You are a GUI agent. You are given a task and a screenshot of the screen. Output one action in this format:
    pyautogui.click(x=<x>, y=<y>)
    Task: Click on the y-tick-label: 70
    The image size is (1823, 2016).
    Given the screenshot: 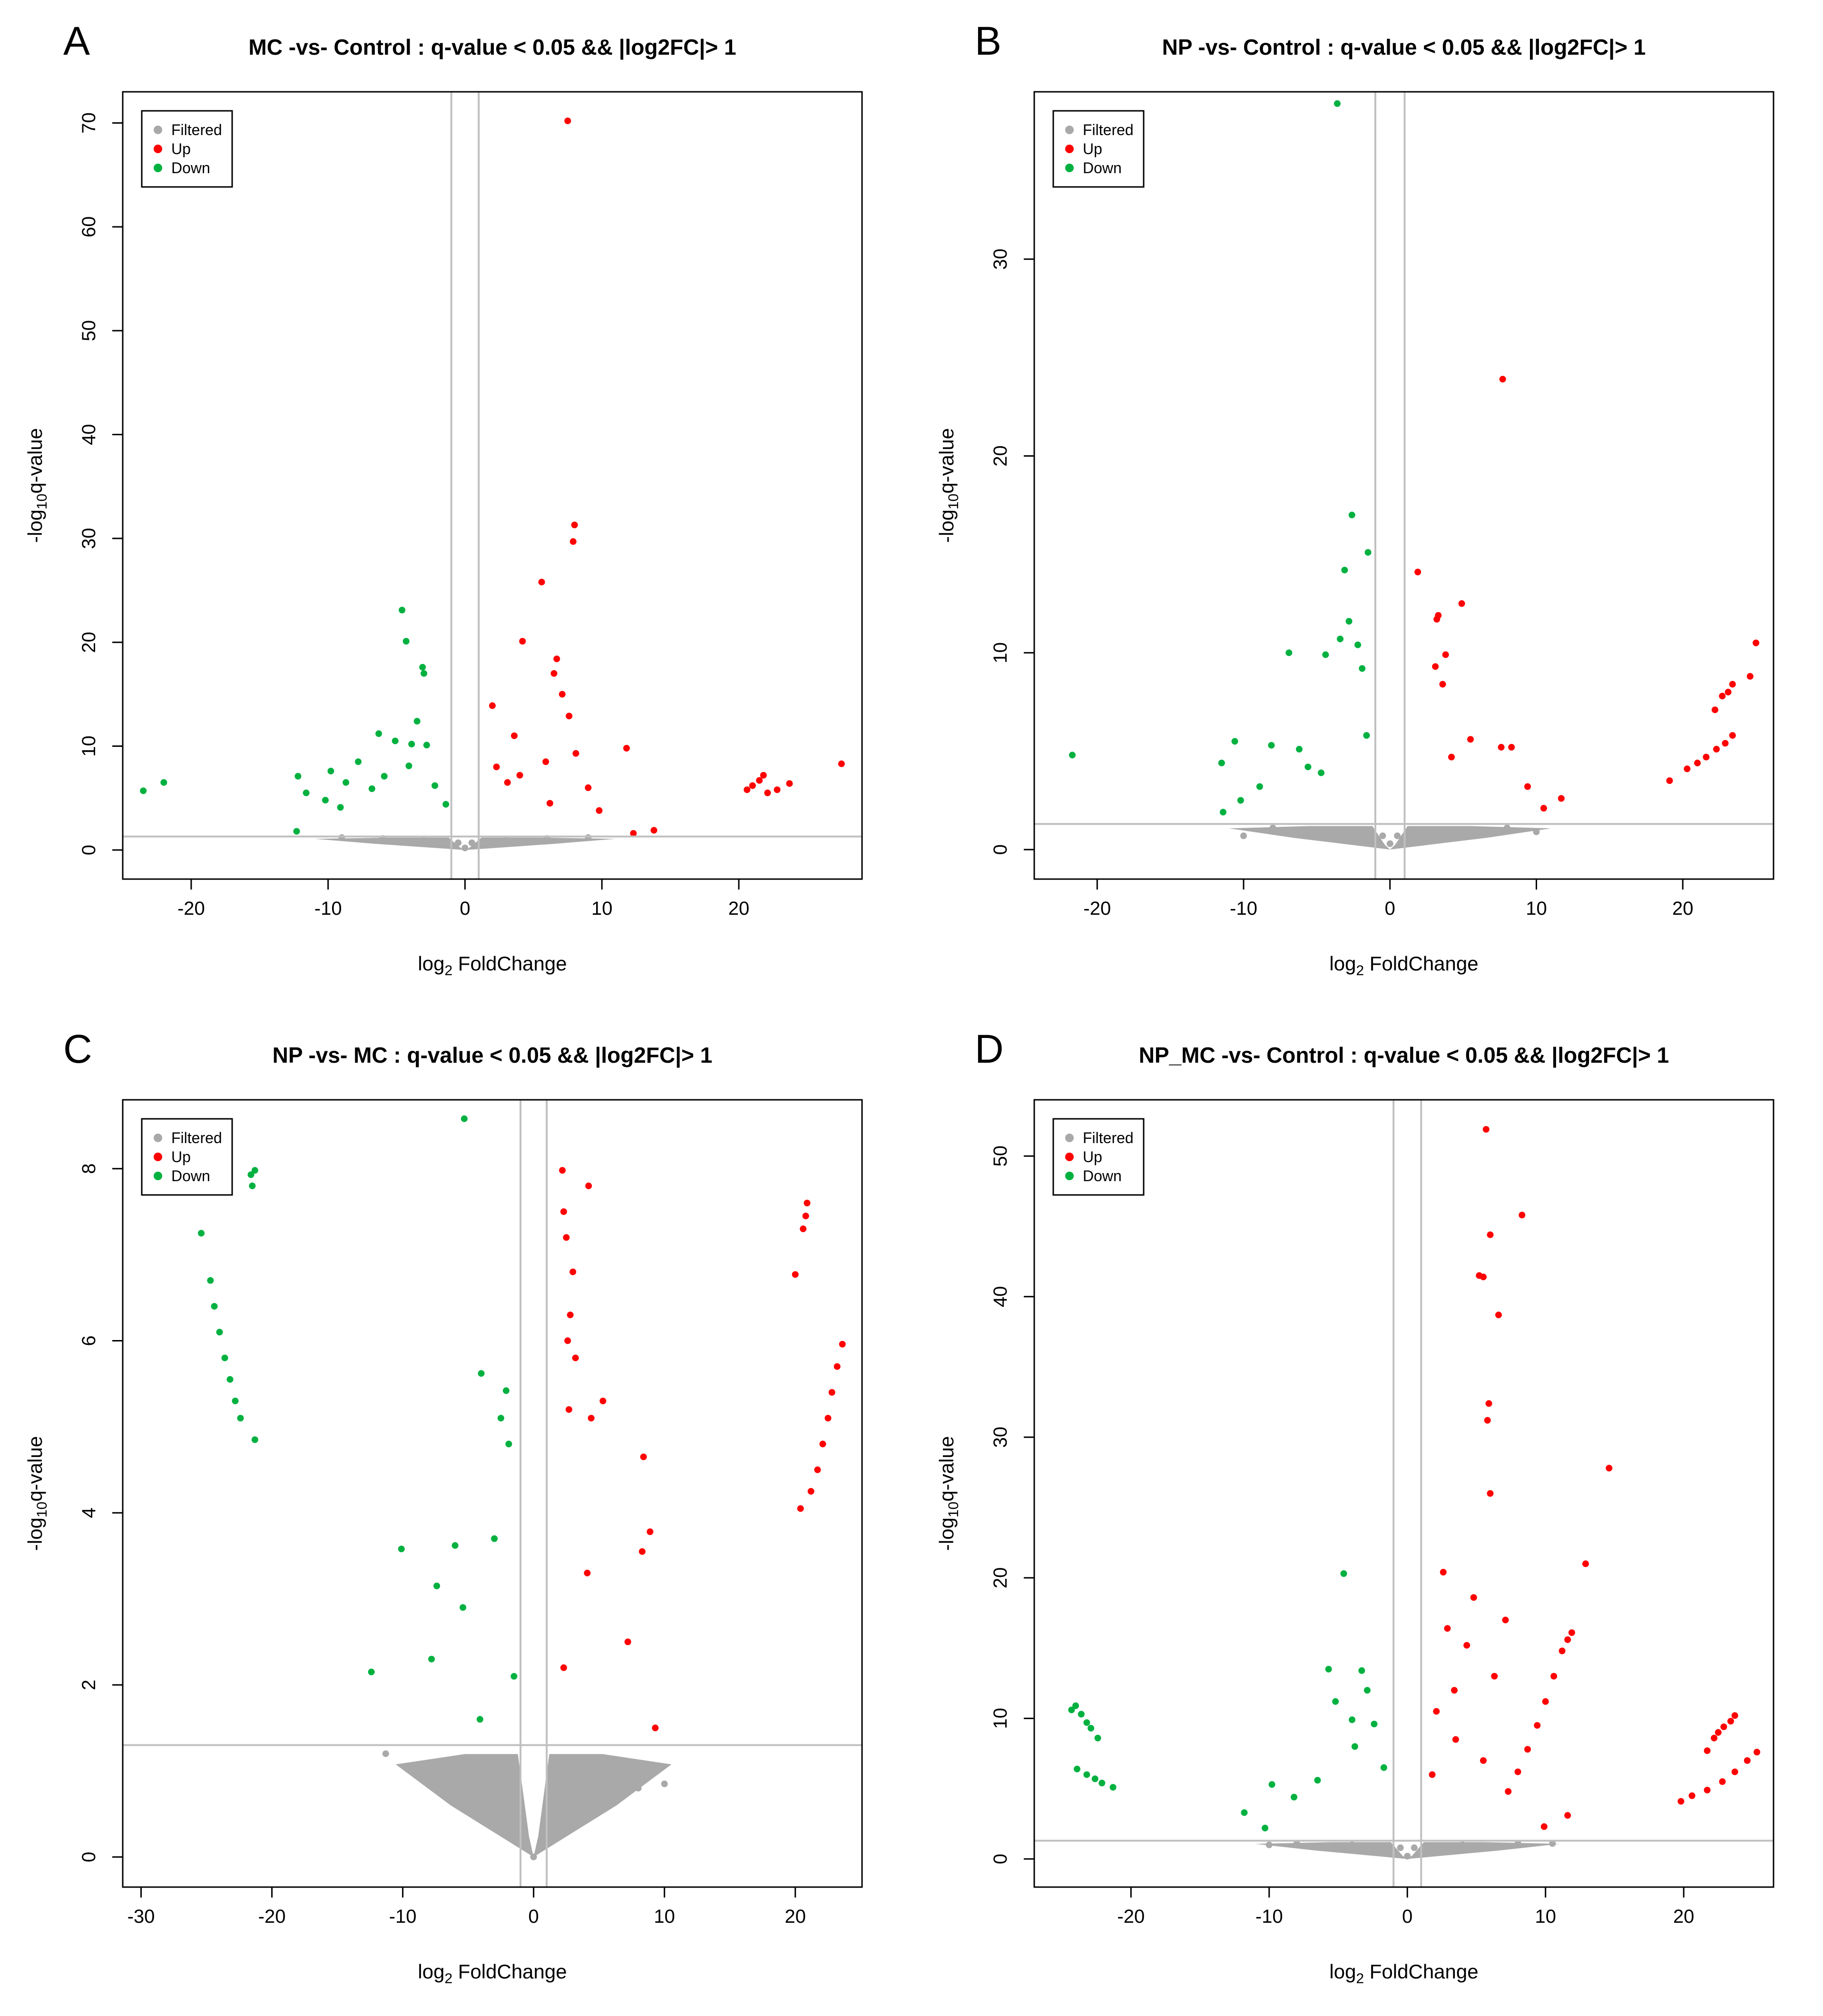 What is the action you would take?
    pyautogui.click(x=89, y=123)
    